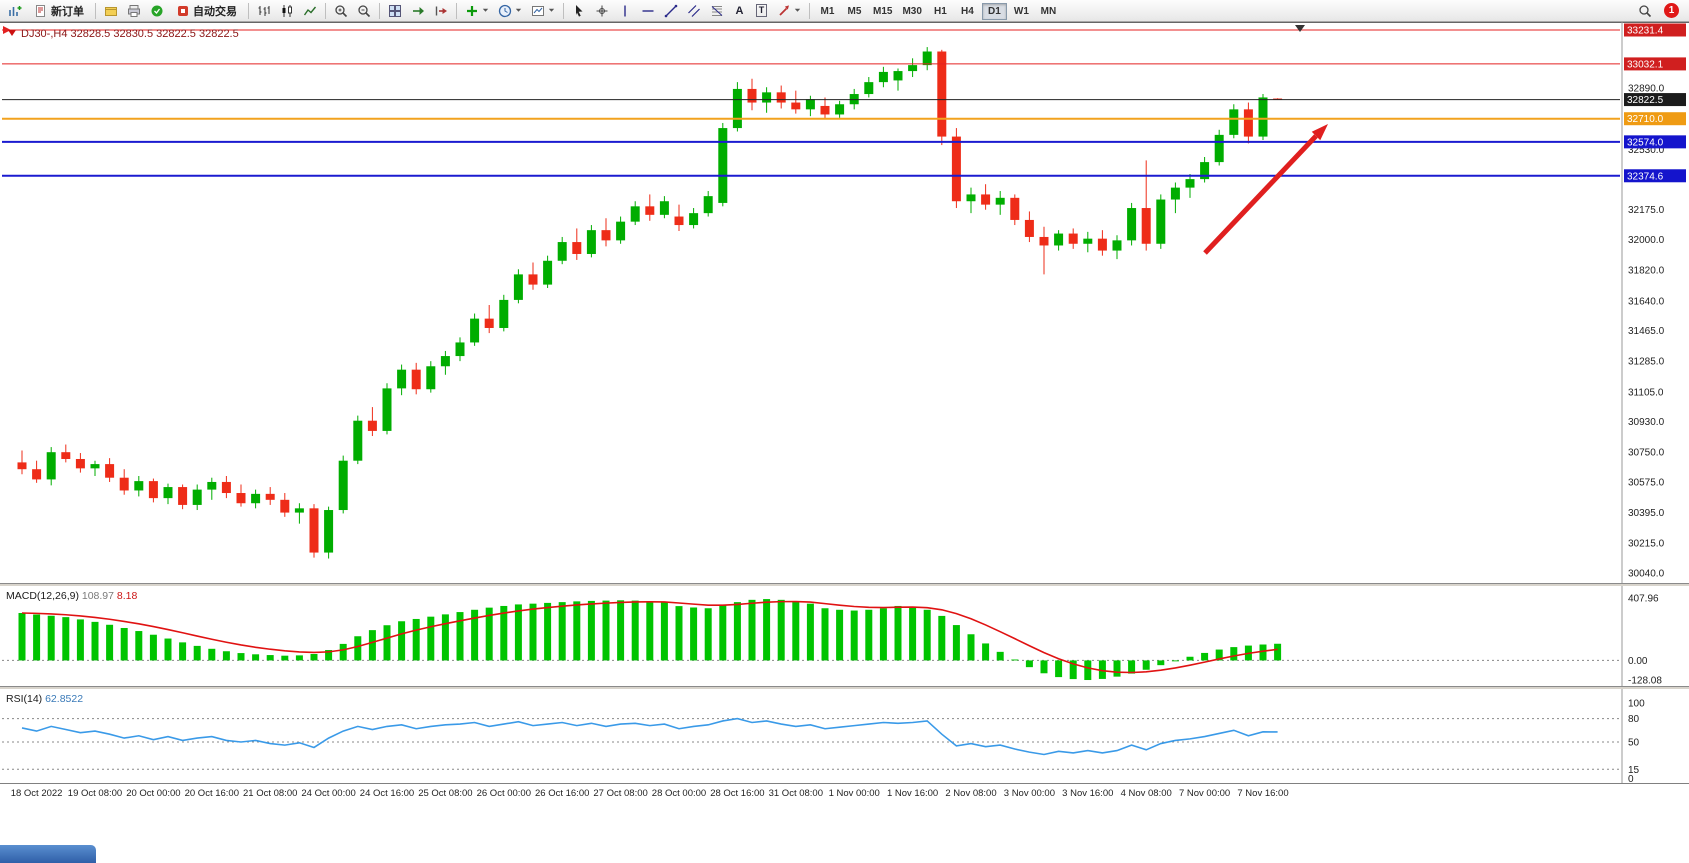  Describe the element at coordinates (310, 10) in the screenshot. I see `line-chart-mode-button` at that location.